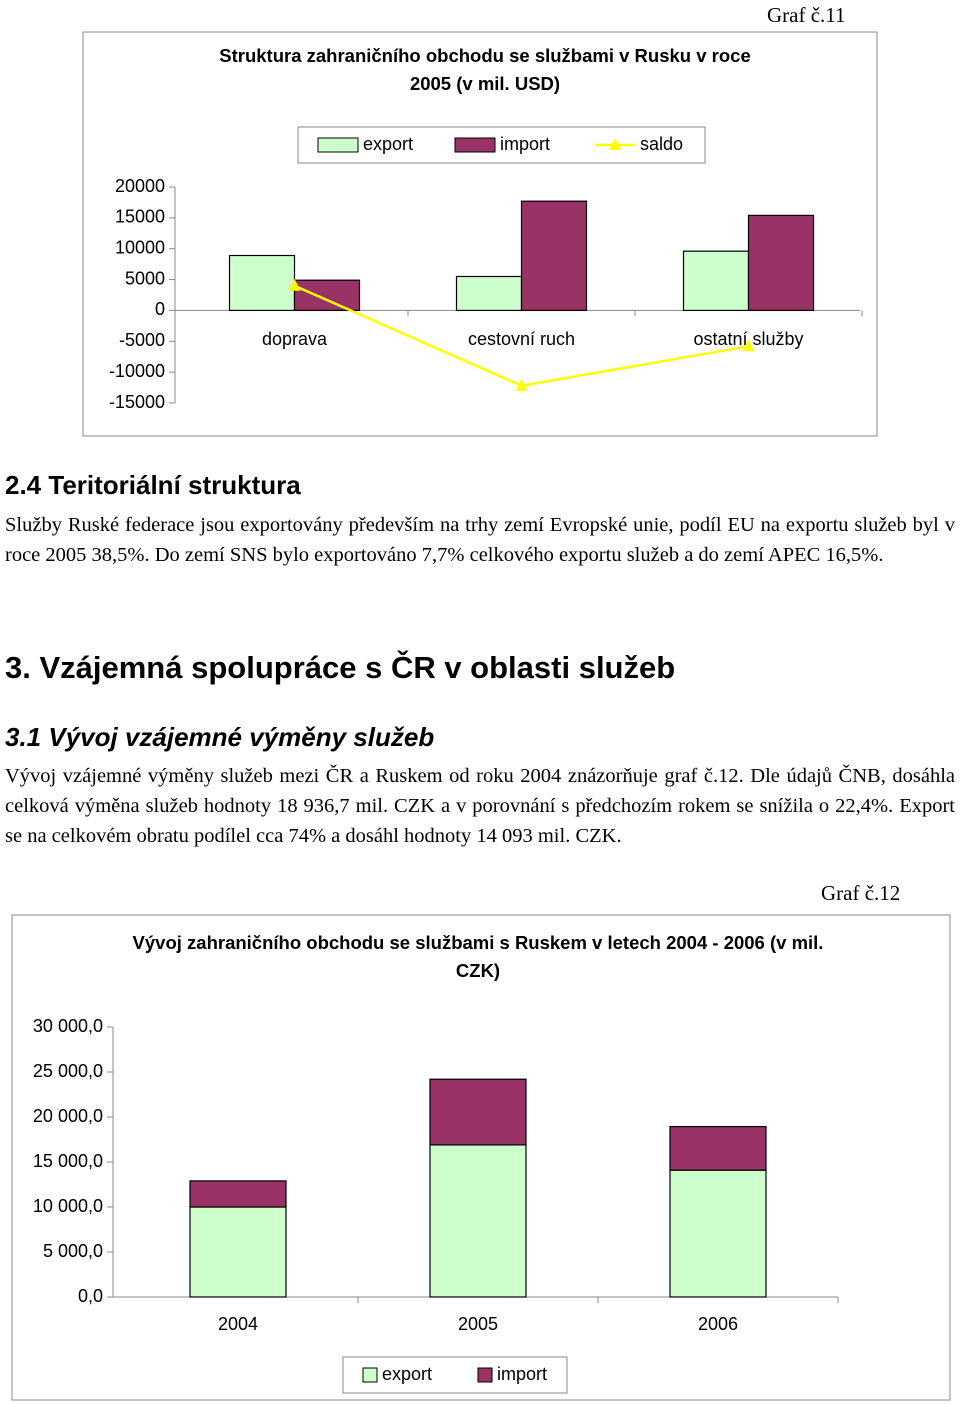  Describe the element at coordinates (68, 1071) in the screenshot. I see `y-tick-label: 25 000,0` at that location.